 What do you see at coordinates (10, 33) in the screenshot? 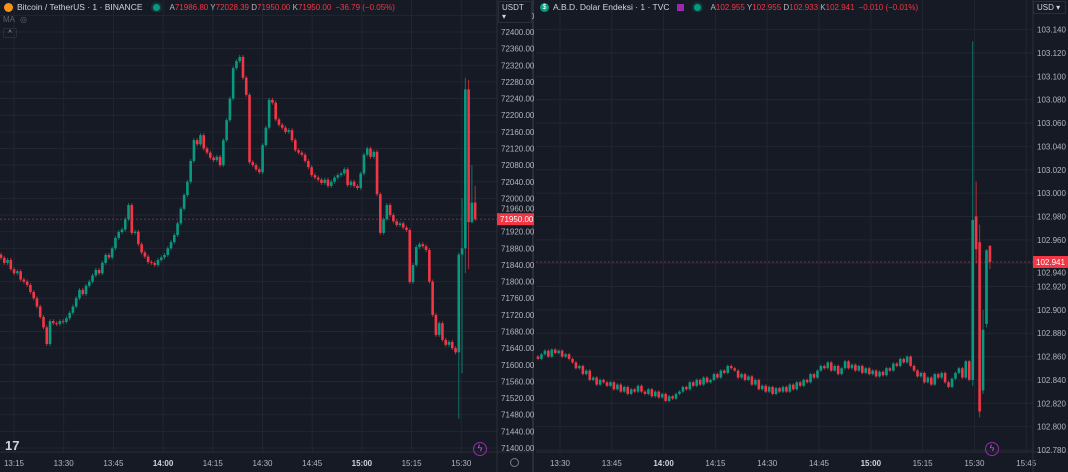
I see `collapse-legend-button: ^` at bounding box center [10, 33].